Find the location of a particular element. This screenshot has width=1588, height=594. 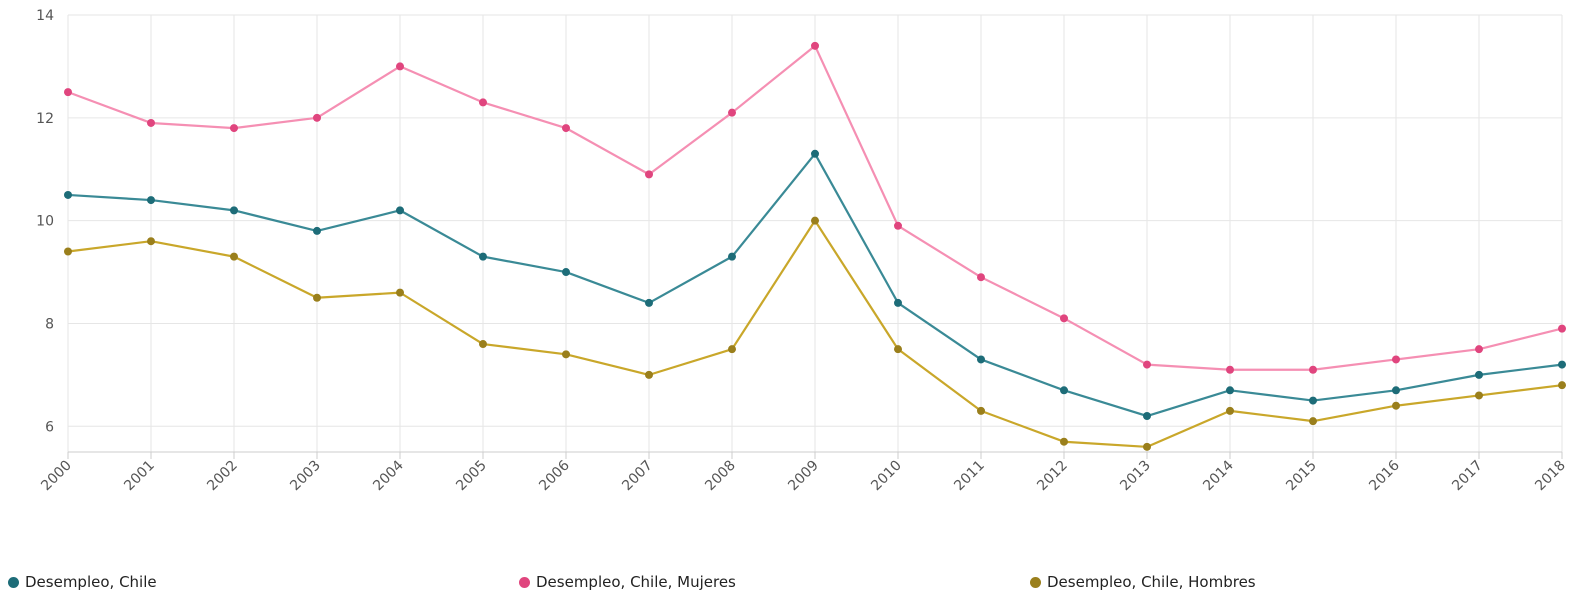

x-tick-label: 2017 is located at coordinates (1467, 476).